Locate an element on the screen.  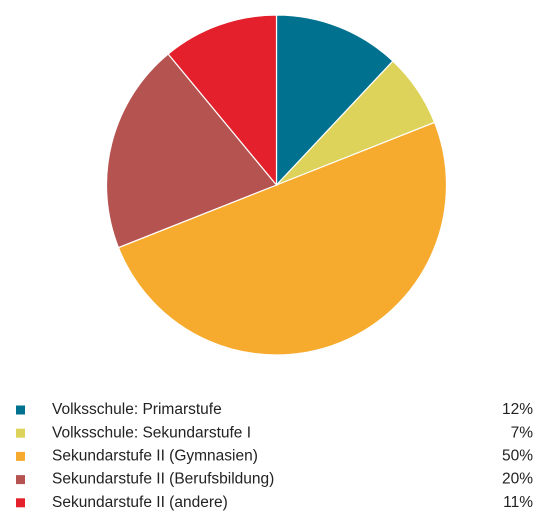
legend-label: Sekundarstufe II (Berufsbildung) is located at coordinates (163, 479).